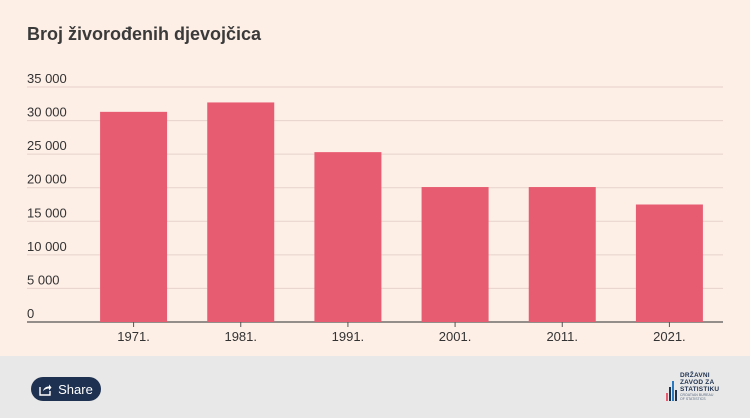  I want to click on x-tick-label: 1981., so click(240, 336).